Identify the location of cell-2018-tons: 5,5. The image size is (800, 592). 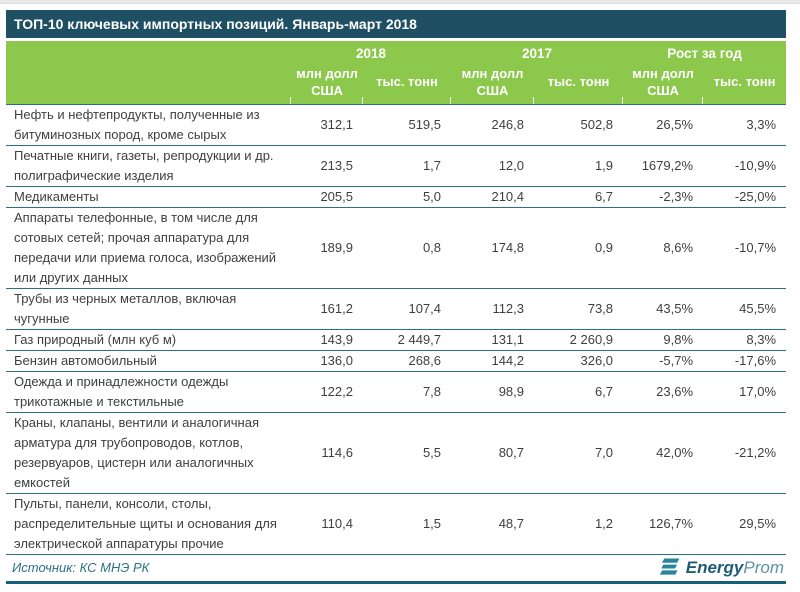
(407, 452).